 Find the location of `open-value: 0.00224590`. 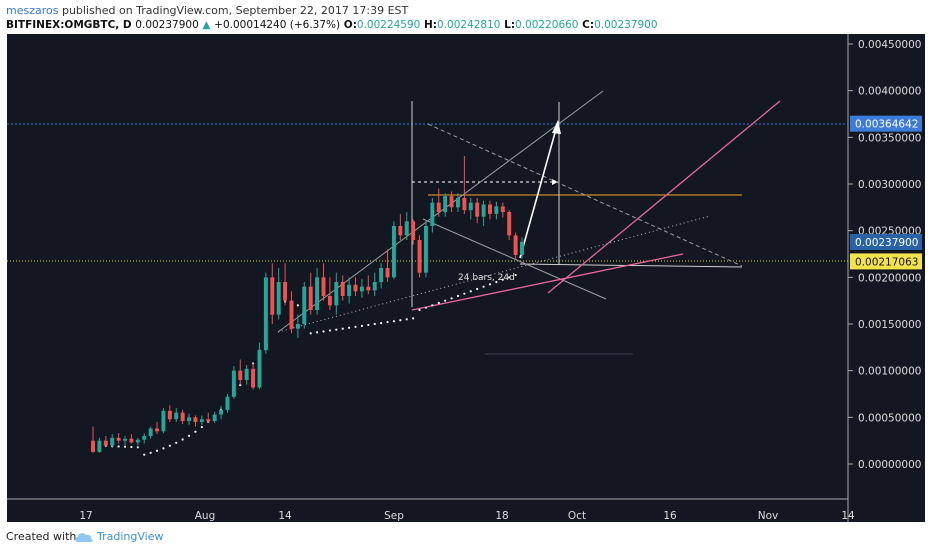

open-value: 0.00224590 is located at coordinates (388, 25).